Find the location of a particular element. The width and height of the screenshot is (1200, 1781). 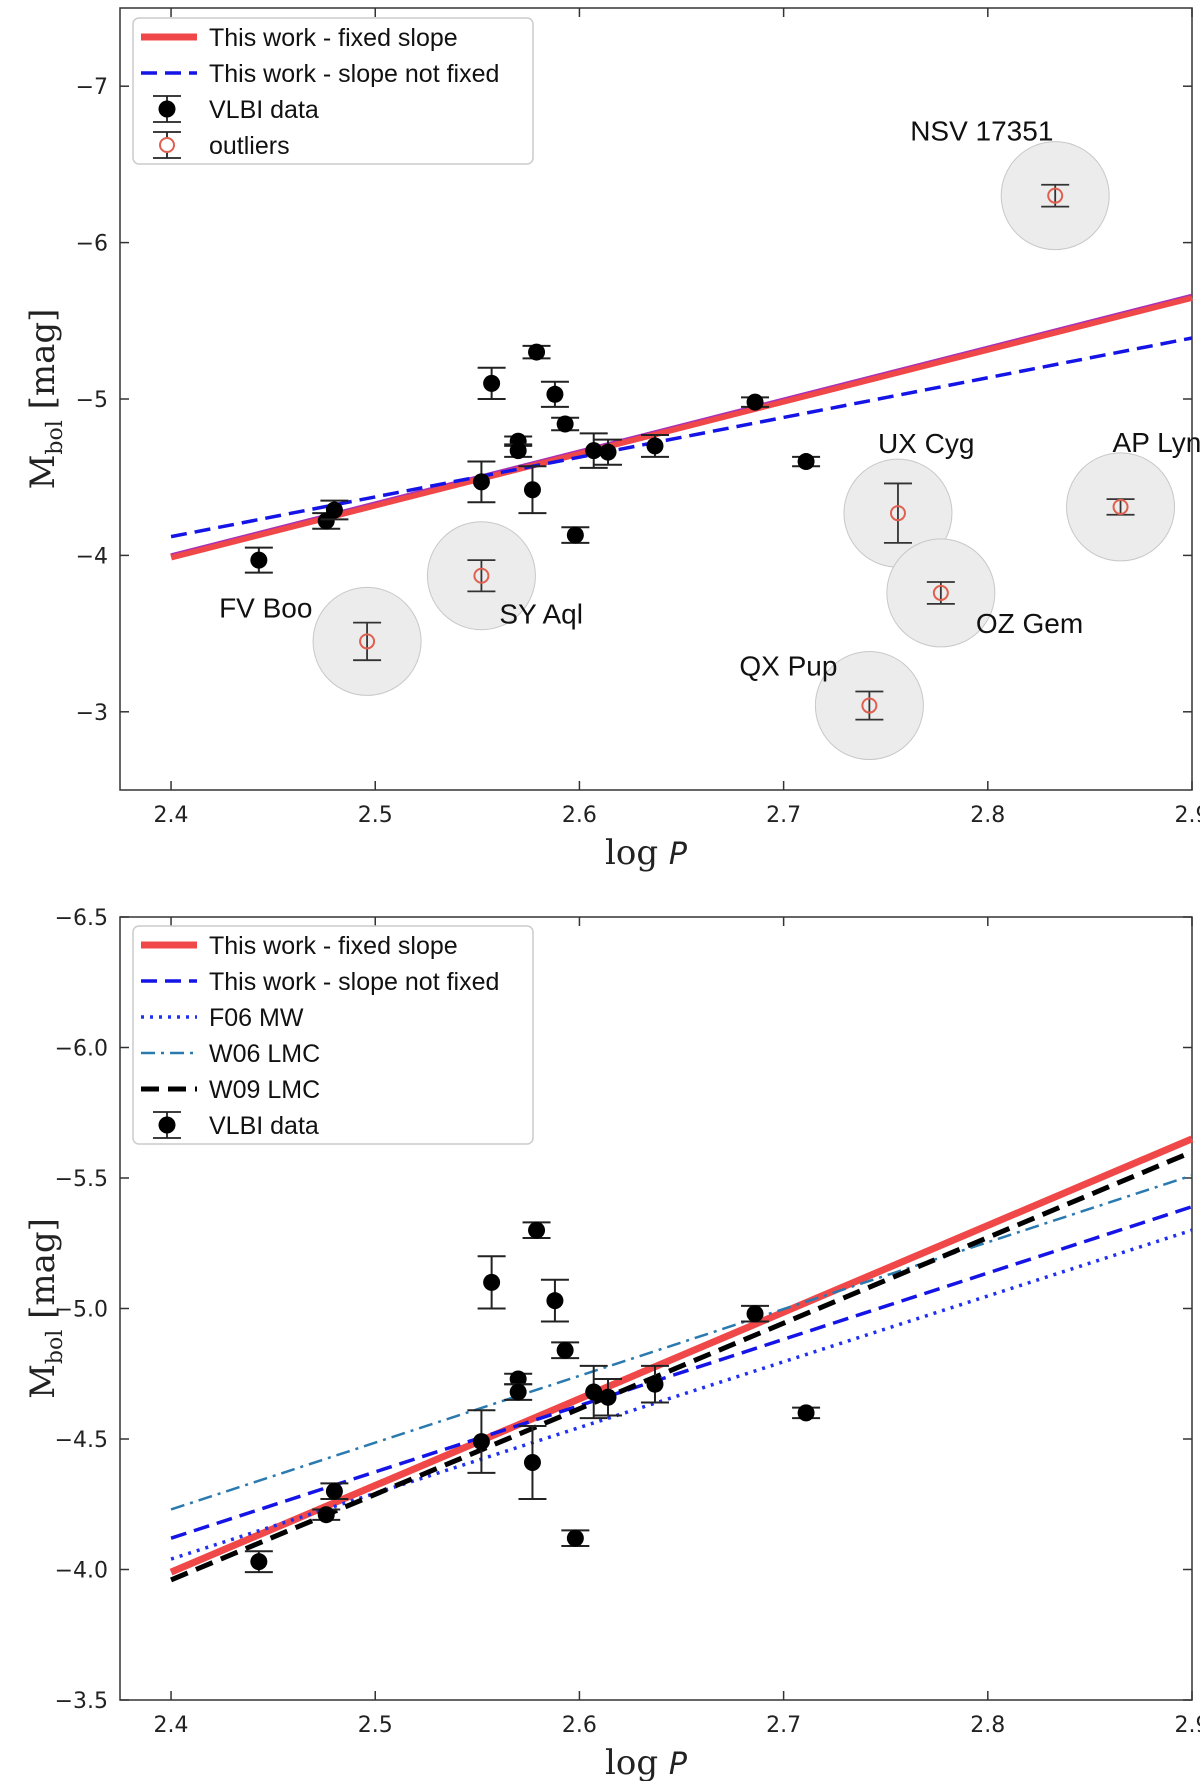

outlier-label: UX Cyg is located at coordinates (926, 443).